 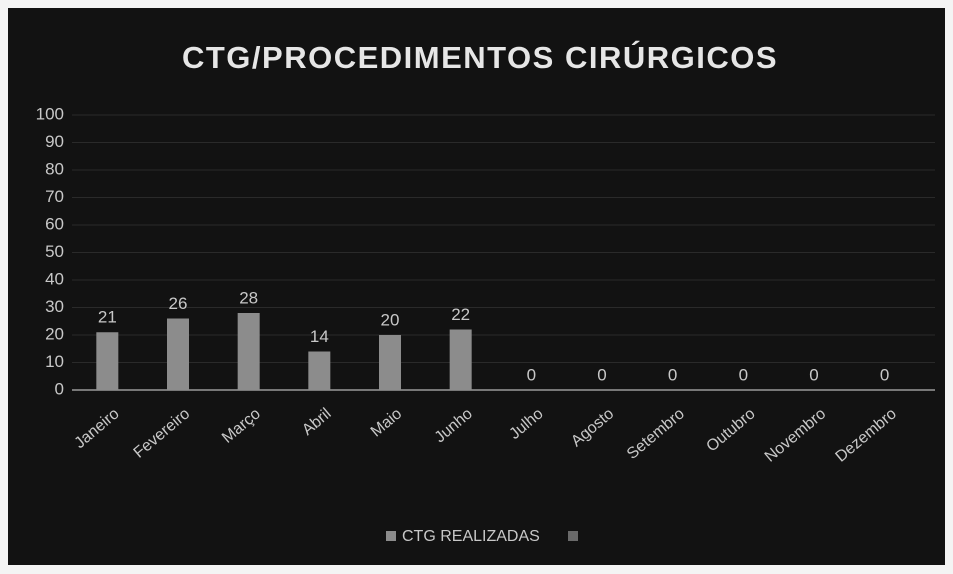 What do you see at coordinates (480, 57) in the screenshot?
I see `chart-title: CTG/PROCEDIMENTOS CIRÚRGICOS` at bounding box center [480, 57].